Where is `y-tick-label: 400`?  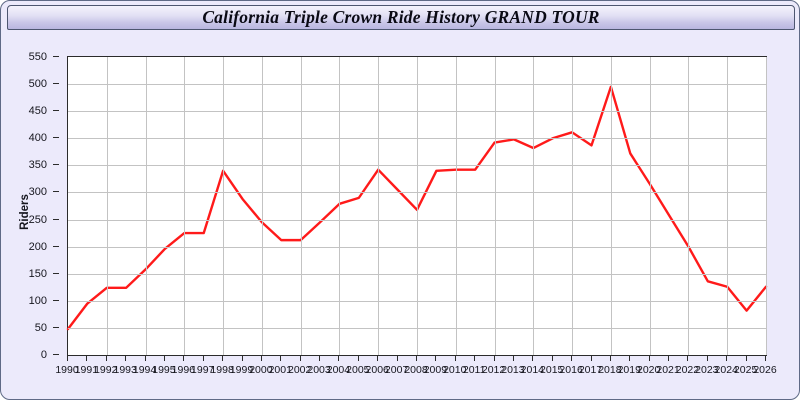
y-tick-label: 400 is located at coordinates (37, 138).